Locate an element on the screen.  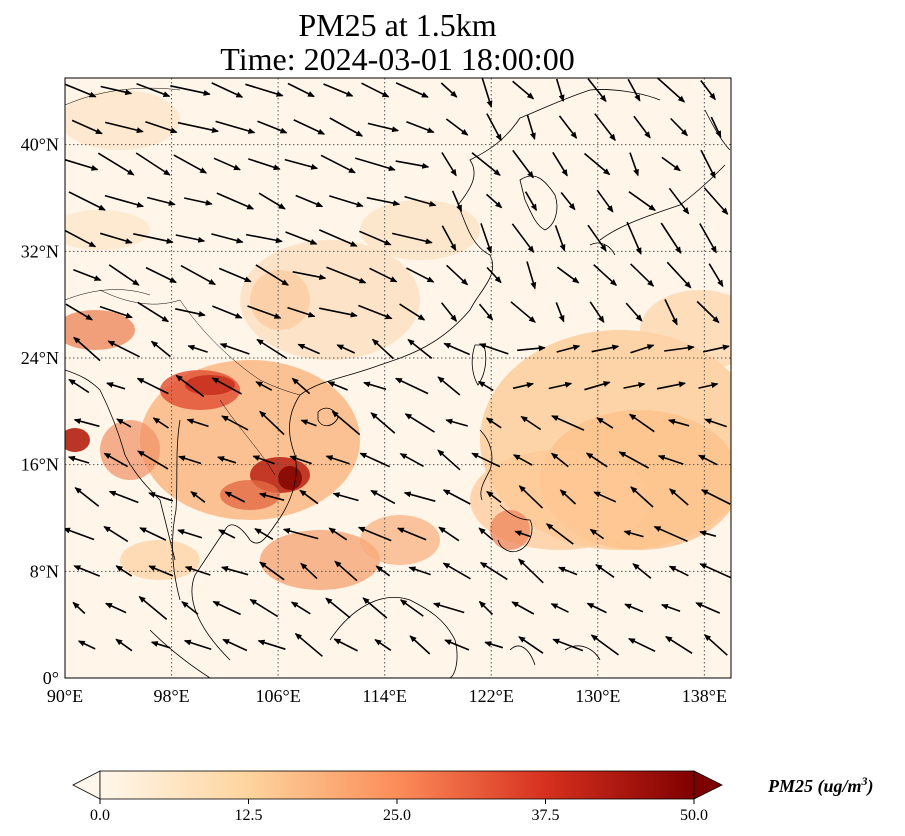
colorbar-gradient is located at coordinates (397, 785).